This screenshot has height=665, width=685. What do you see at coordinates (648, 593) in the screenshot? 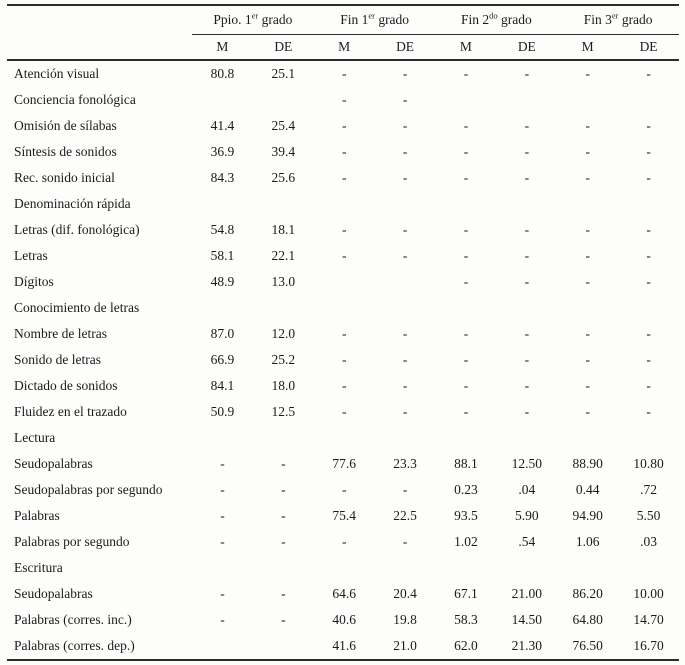
I see `data-cell: 10.00` at bounding box center [648, 593].